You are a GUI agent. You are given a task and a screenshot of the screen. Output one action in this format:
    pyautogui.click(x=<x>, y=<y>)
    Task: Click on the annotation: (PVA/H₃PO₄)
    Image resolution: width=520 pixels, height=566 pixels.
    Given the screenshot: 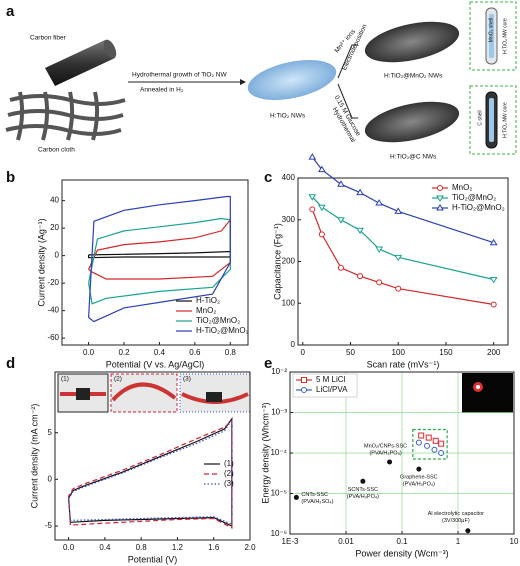 What is the action you would take?
    pyautogui.click(x=385, y=453)
    